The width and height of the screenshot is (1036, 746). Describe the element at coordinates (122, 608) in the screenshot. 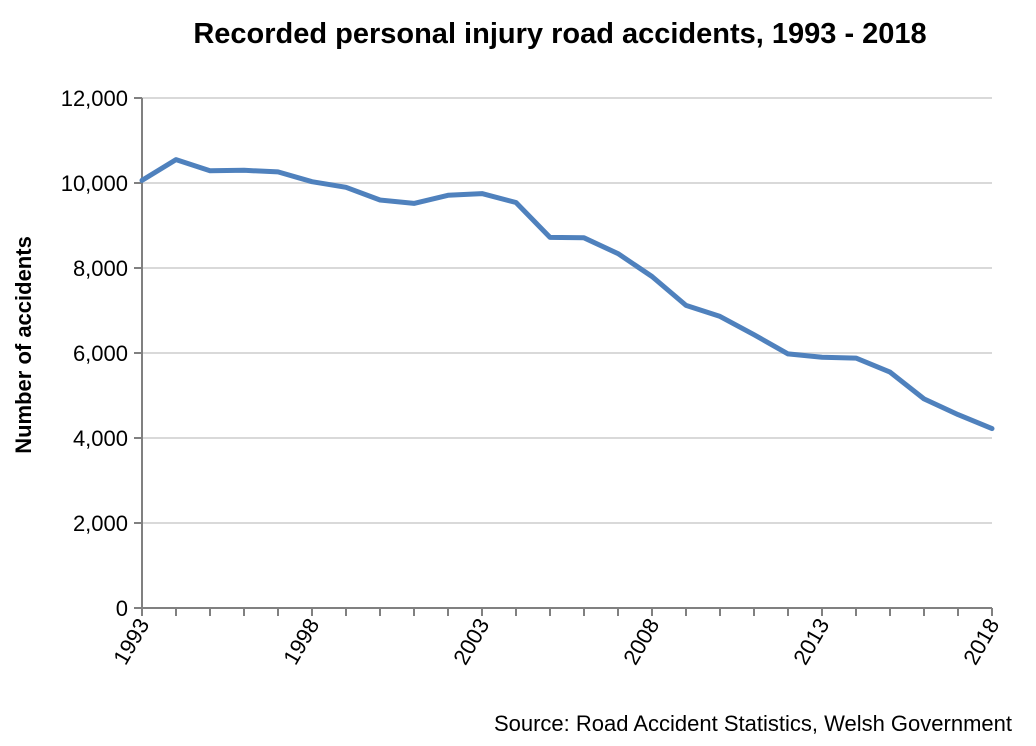

I see `y-tick-label: 0` at that location.